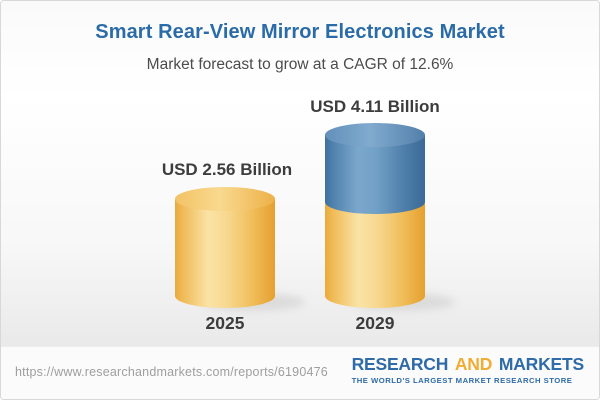 The width and height of the screenshot is (600, 400). I want to click on bar-2029-base-segment, so click(375, 255).